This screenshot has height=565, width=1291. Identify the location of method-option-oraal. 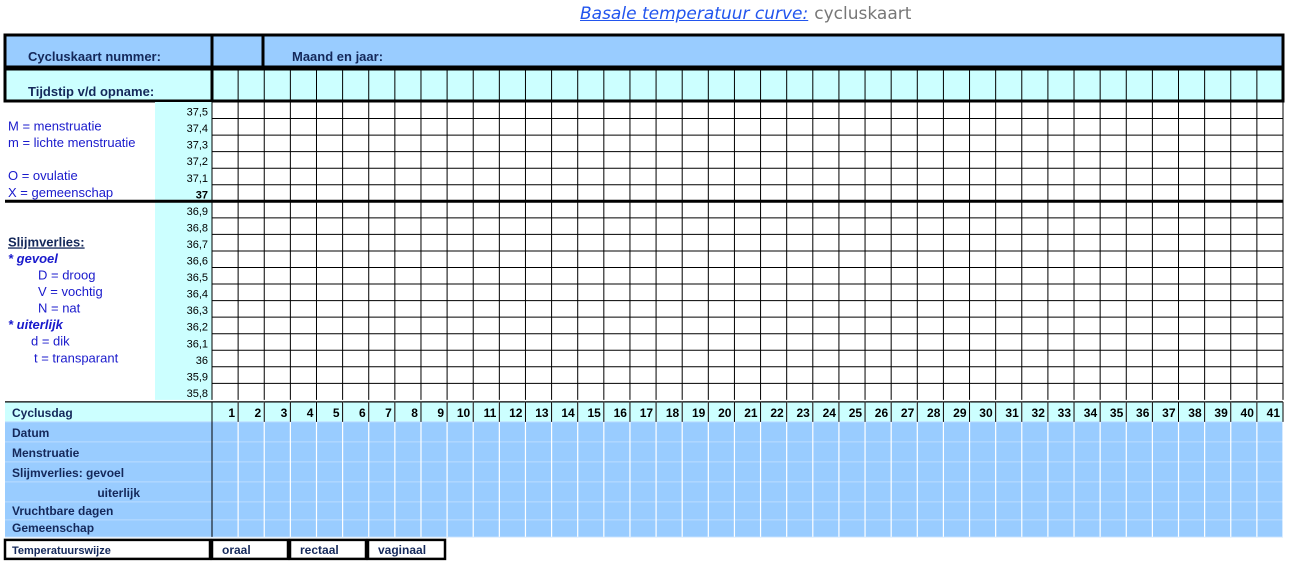
(250, 549).